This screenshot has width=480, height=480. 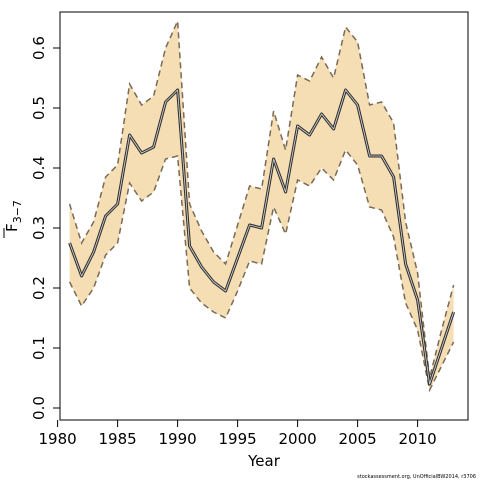 I want to click on x-tick-label: 2010, so click(x=418, y=439).